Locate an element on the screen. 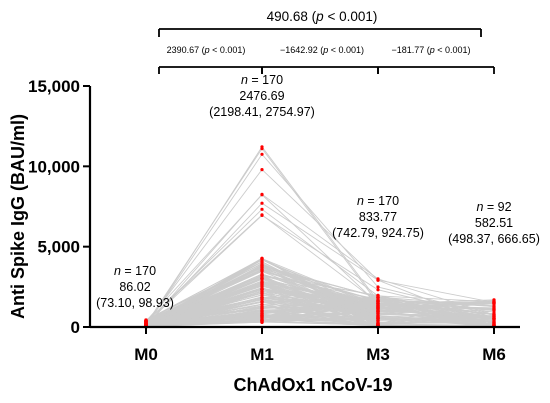  group-annotation: n = 170 833.77 (742.79, 924.75) is located at coordinates (378, 217).